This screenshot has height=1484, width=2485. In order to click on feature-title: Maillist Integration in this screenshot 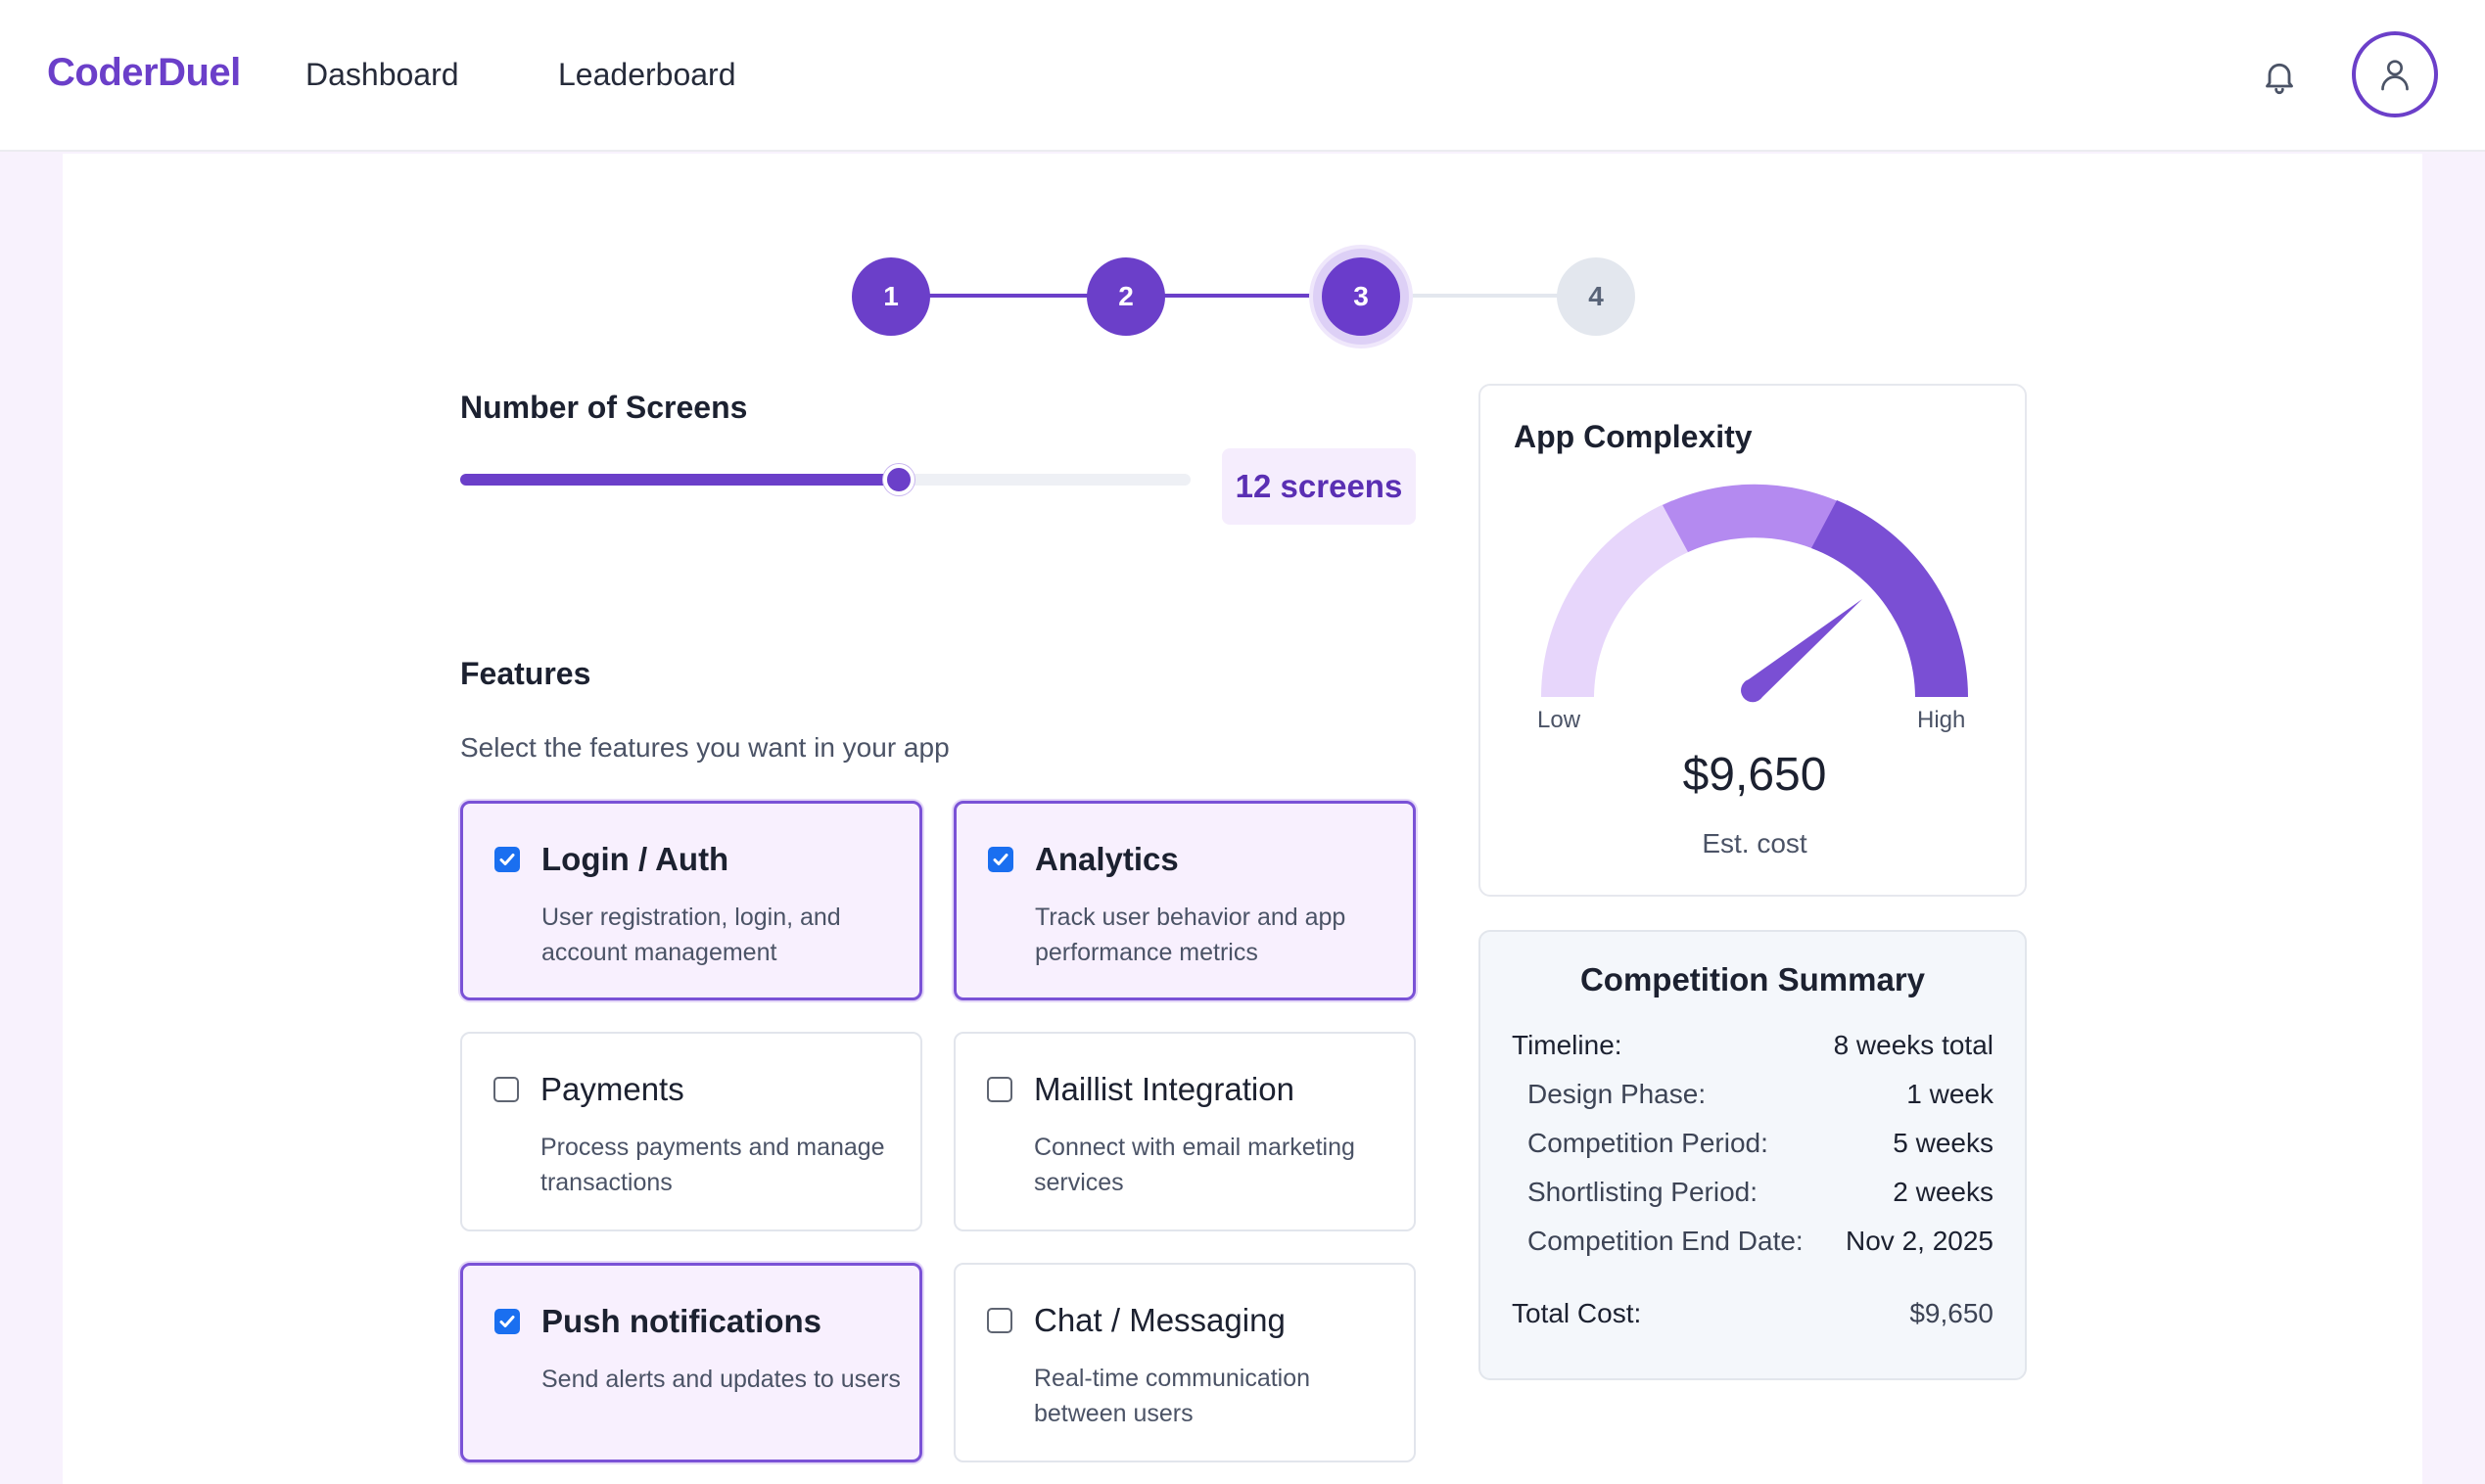, I will do `click(1164, 1089)`.